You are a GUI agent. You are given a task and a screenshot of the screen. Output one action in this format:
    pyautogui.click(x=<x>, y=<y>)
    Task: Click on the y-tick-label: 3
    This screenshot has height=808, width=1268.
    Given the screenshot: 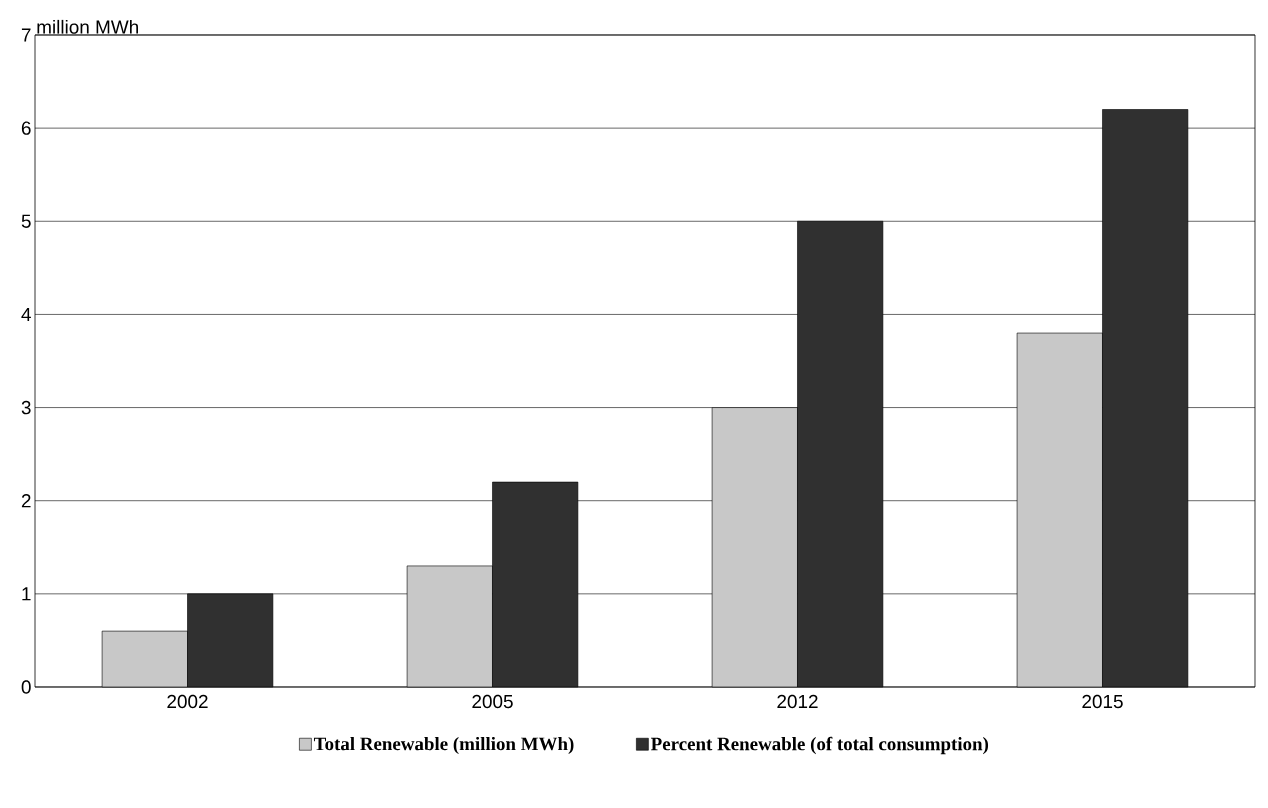 What is the action you would take?
    pyautogui.click(x=26, y=407)
    